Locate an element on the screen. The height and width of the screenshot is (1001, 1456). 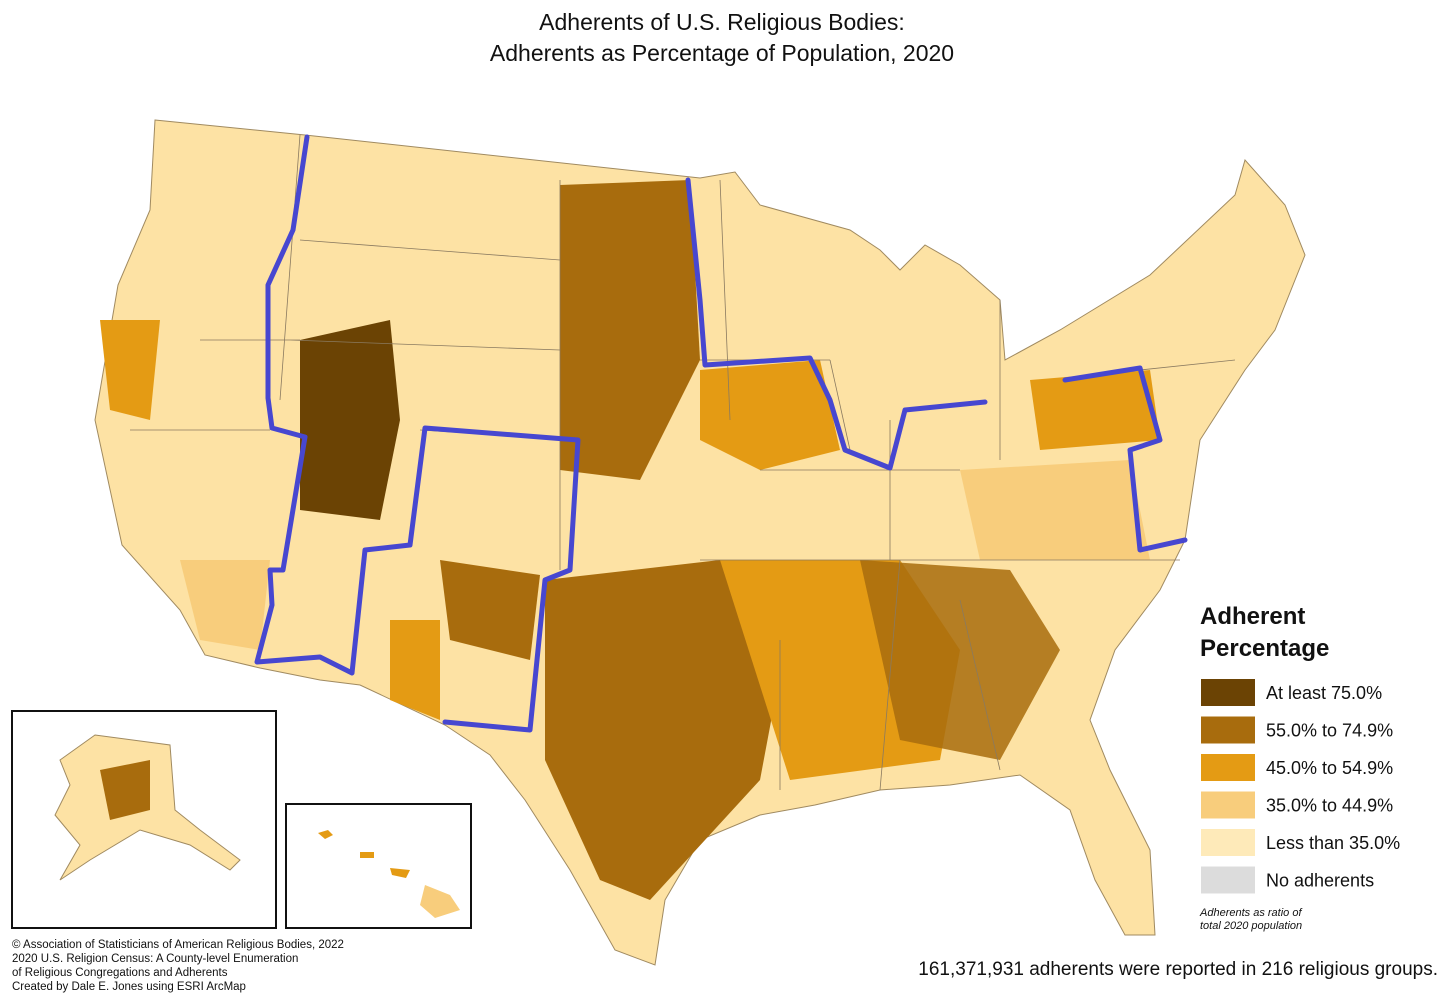
legend-title: Percentage is located at coordinates (1264, 648).